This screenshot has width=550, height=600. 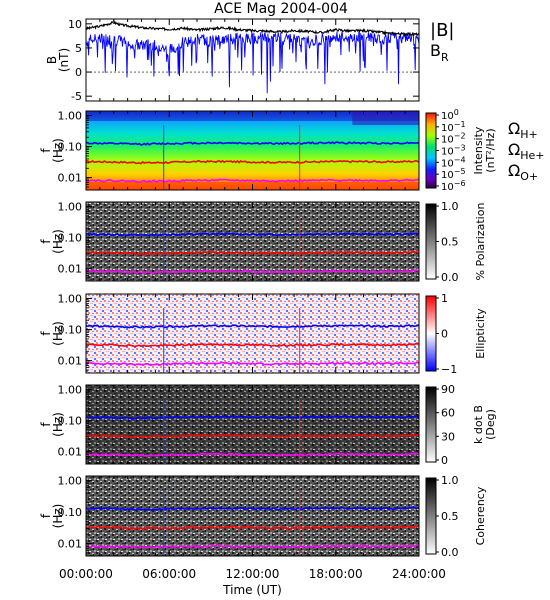 What do you see at coordinates (385, 118) in the screenshot?
I see `spectrum-late-band` at bounding box center [385, 118].